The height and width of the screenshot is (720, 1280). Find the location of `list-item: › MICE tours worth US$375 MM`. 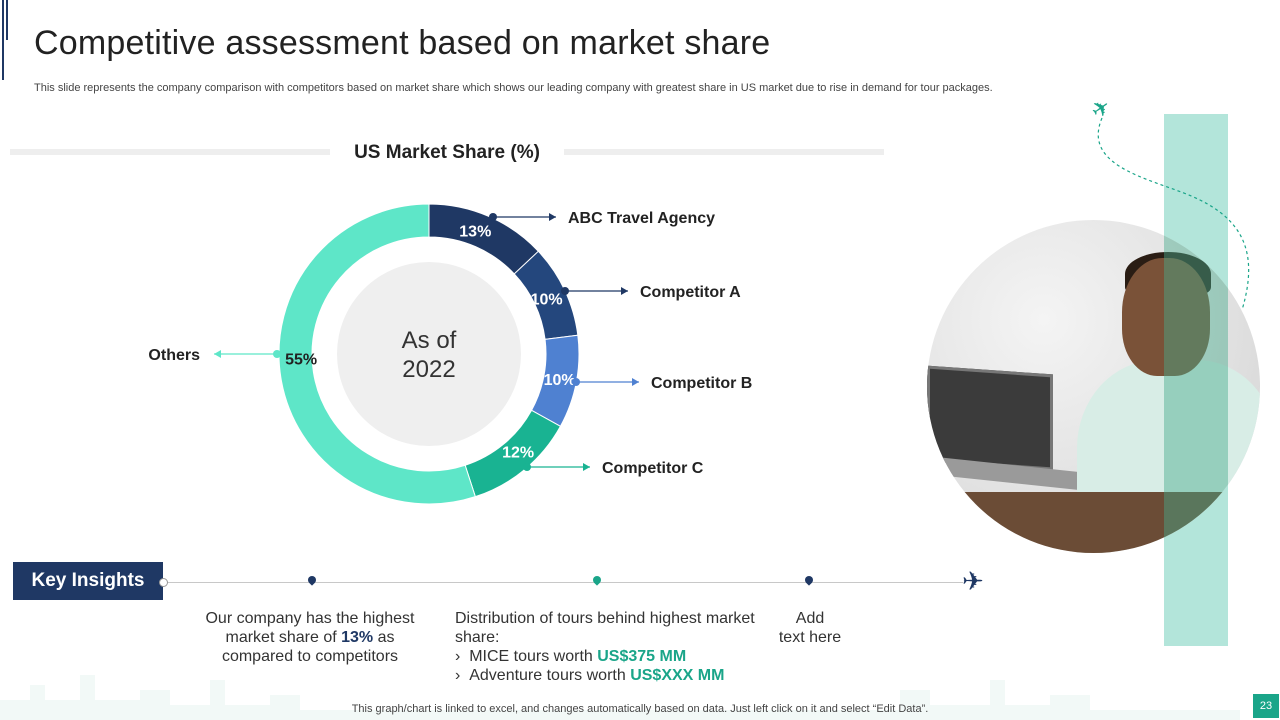

list-item: › MICE tours worth US$375 MM is located at coordinates (571, 656).